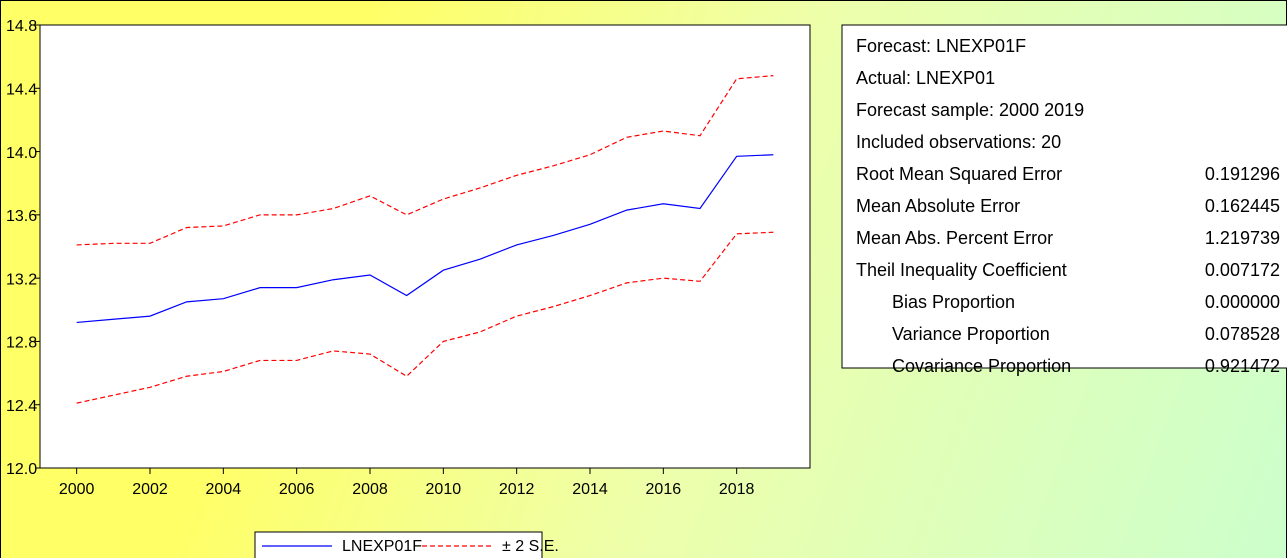  Describe the element at coordinates (297, 489) in the screenshot. I see `x-tick-label: 2006` at that location.